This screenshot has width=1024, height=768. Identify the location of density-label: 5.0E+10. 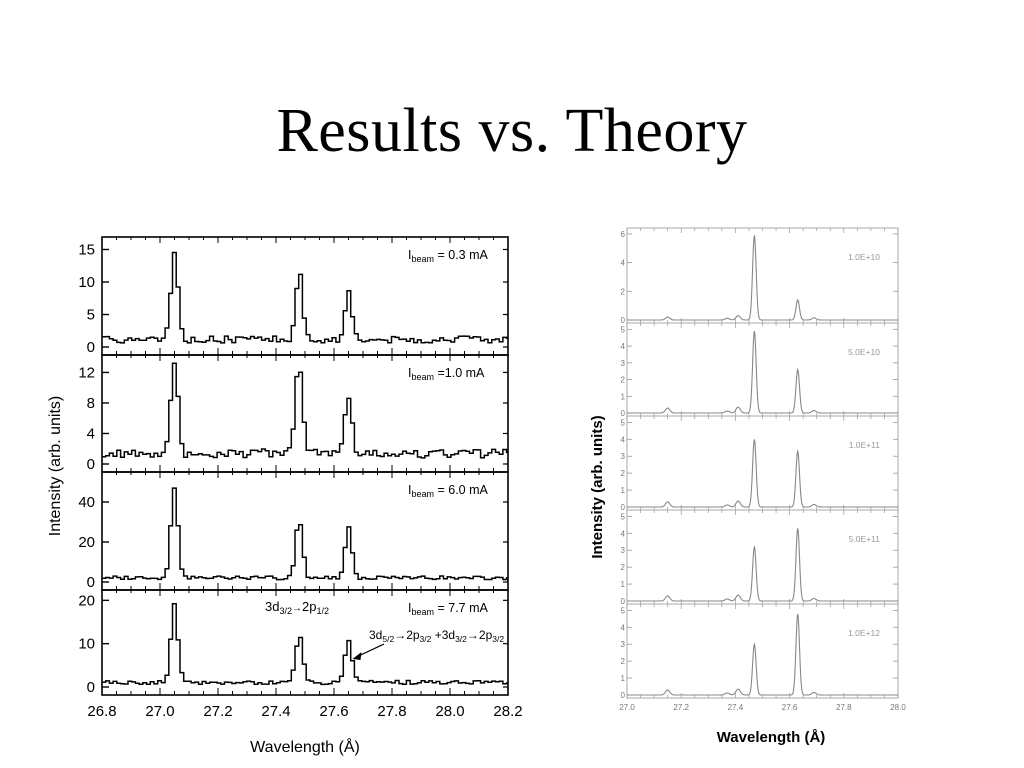
(864, 352).